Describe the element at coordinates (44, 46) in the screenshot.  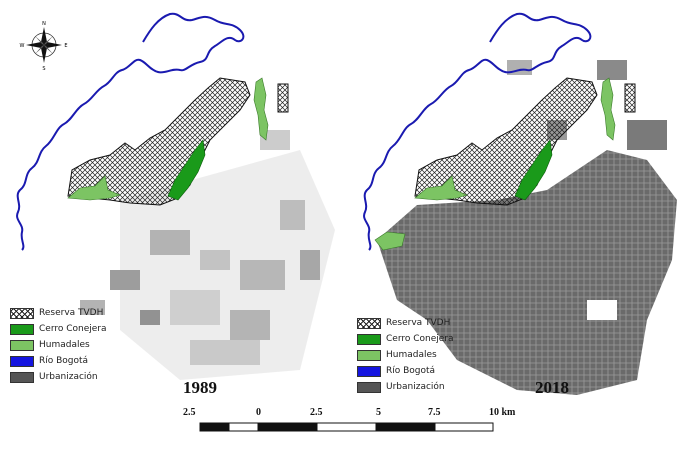
I see `compass-rose-icon: N E S W` at that location.